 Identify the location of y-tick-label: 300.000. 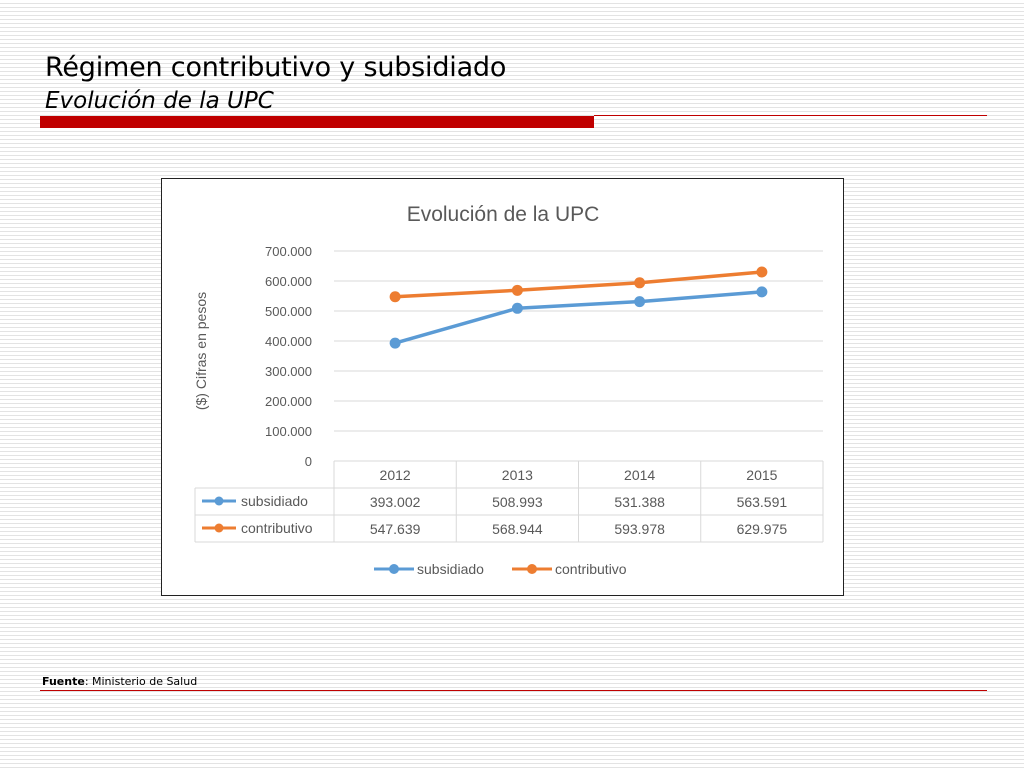
(288, 371).